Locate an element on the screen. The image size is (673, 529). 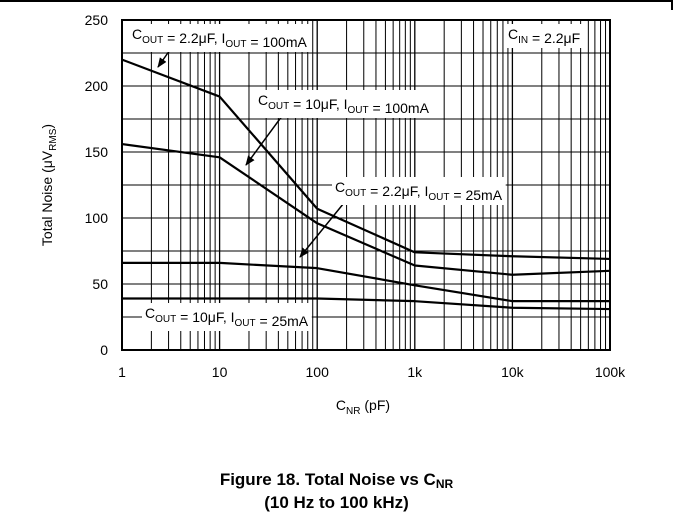
x-tick-labels: 1 10 100 1k 10k 100k is located at coordinates (372, 372).